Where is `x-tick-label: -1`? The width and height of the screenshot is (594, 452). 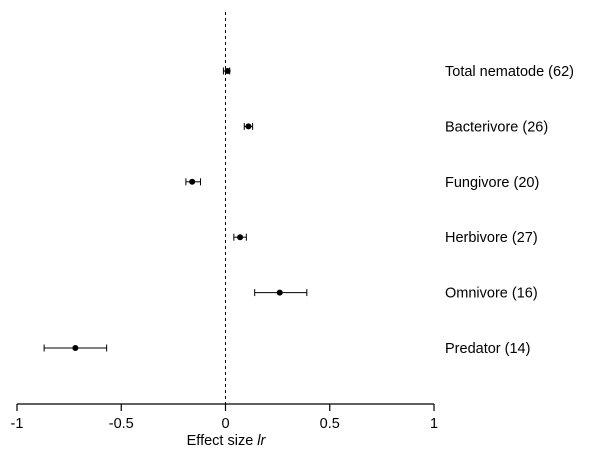
x-tick-label: -1 is located at coordinates (17, 424).